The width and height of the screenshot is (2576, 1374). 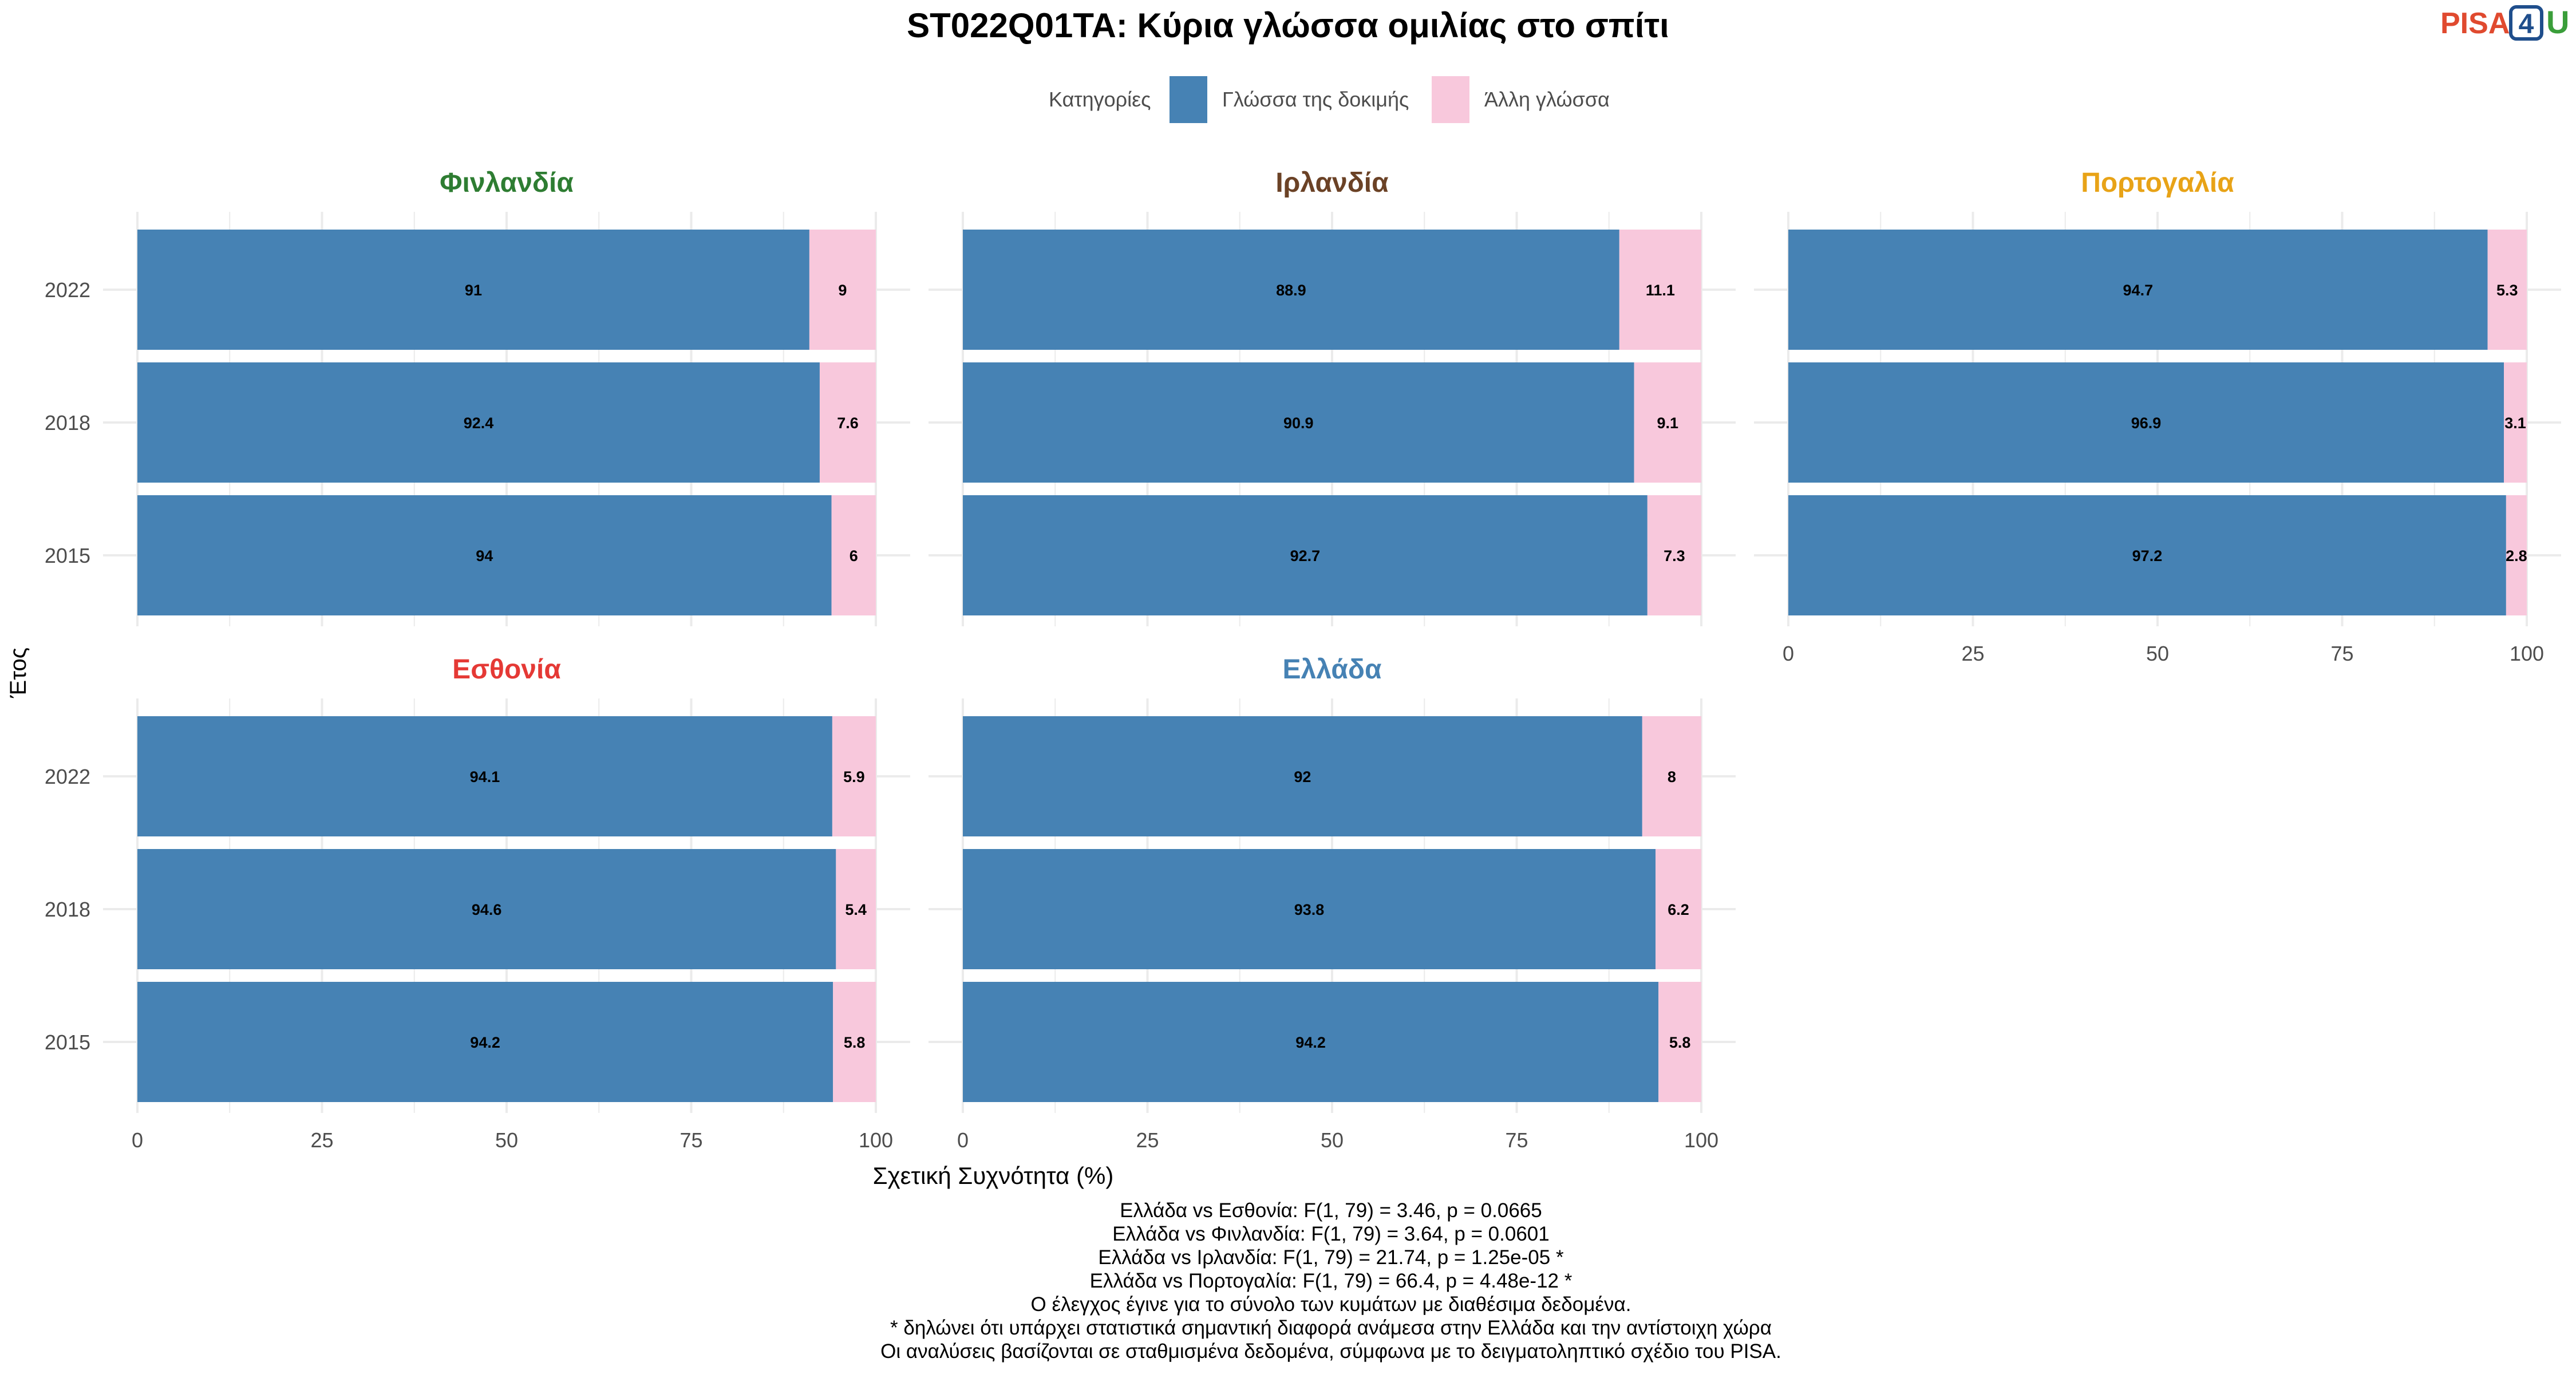 What do you see at coordinates (2475, 24) in the screenshot?
I see `logo-text-pisa: PISA` at bounding box center [2475, 24].